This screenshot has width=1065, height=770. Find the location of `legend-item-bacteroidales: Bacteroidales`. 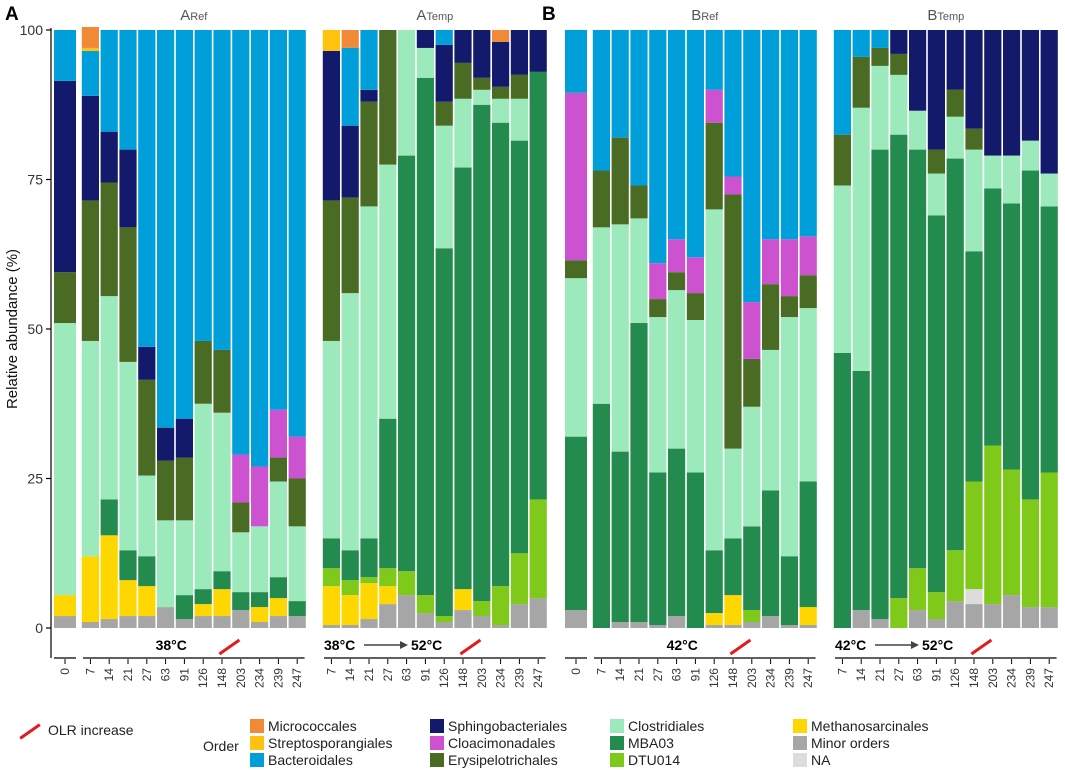

legend-item-bacteroidales: Bacteroidales is located at coordinates (301, 760).